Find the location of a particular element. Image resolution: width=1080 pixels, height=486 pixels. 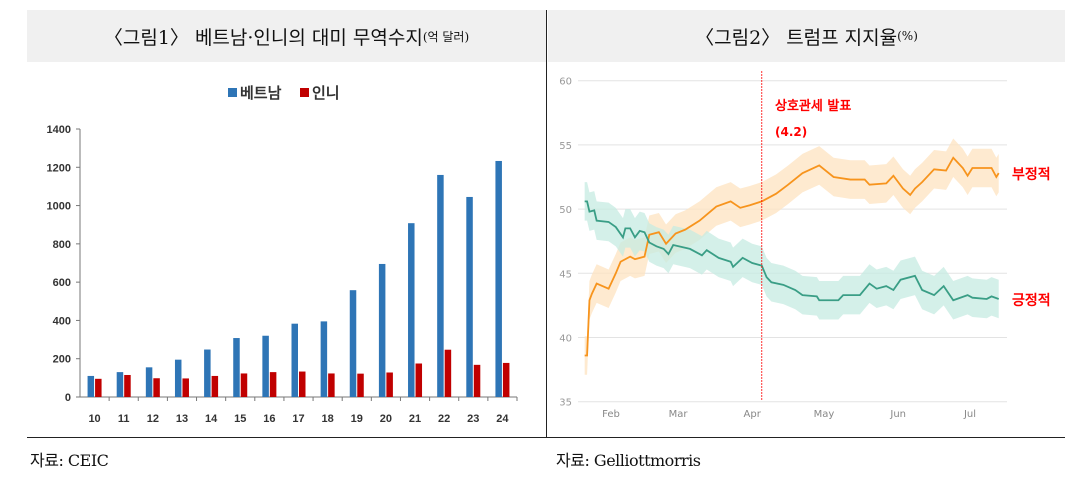

figure2-source: 자료: Gelliottmorris is located at coordinates (628, 460).